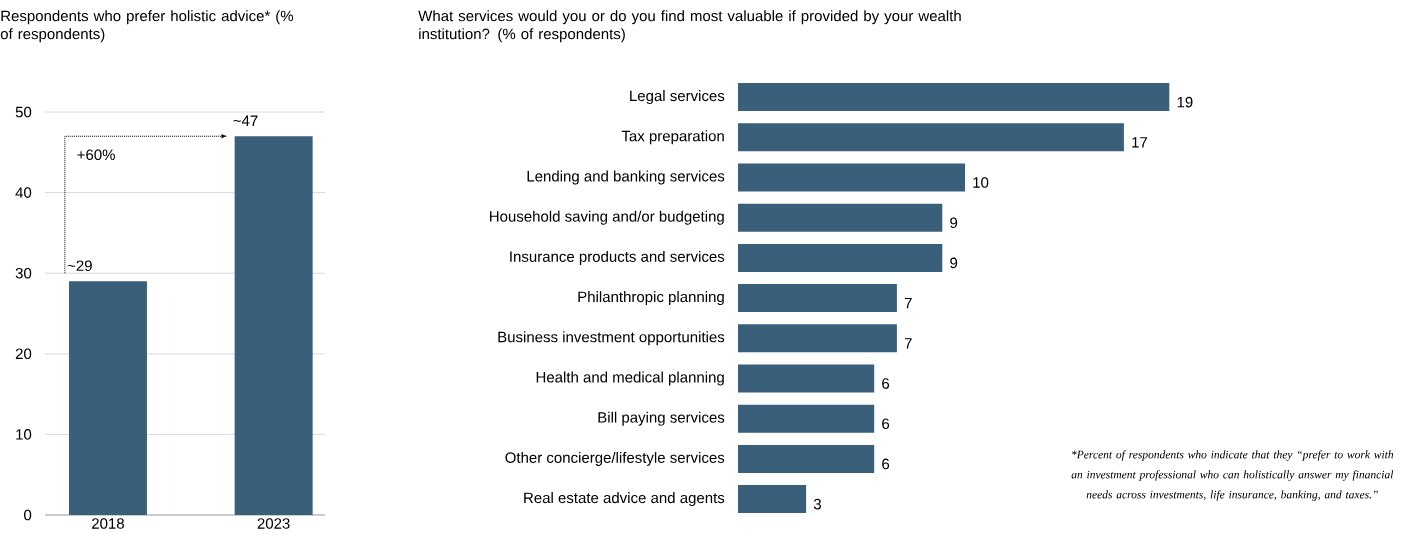 The width and height of the screenshot is (1410, 536). Describe the element at coordinates (651, 298) in the screenshot. I see `y-tick-label: Philanthropic planning` at that location.